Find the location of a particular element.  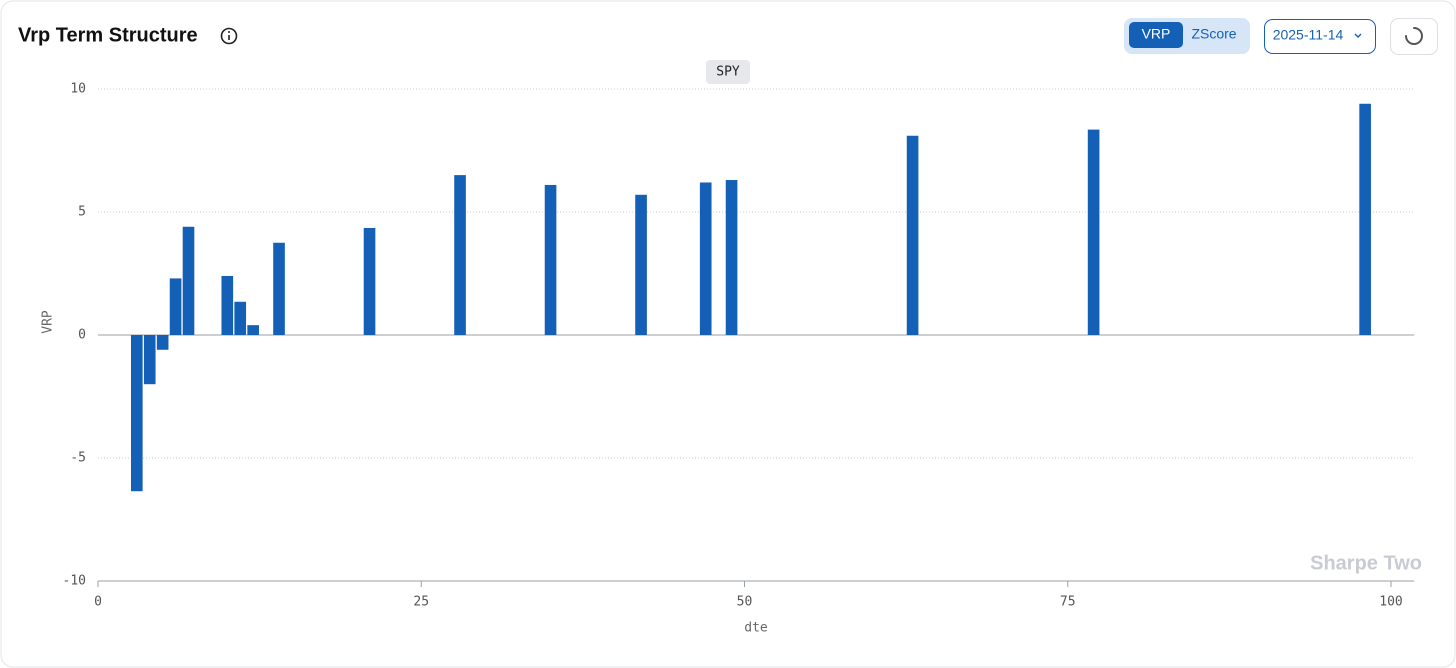

y-tick-label: -10 is located at coordinates (74, 581).